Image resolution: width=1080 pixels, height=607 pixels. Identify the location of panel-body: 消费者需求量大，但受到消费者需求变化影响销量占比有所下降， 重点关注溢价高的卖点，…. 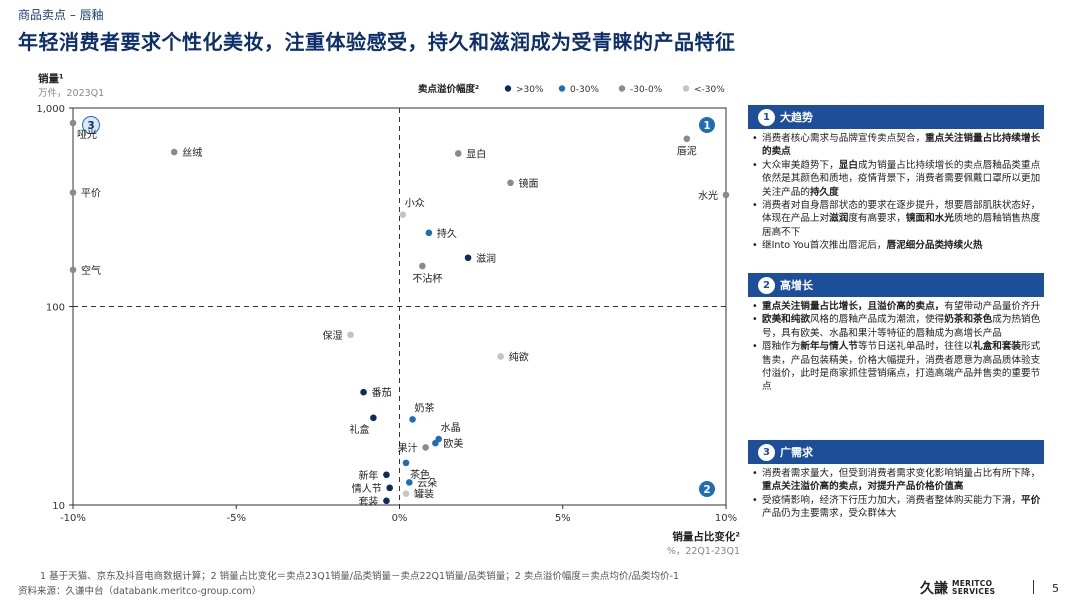
(896, 492).